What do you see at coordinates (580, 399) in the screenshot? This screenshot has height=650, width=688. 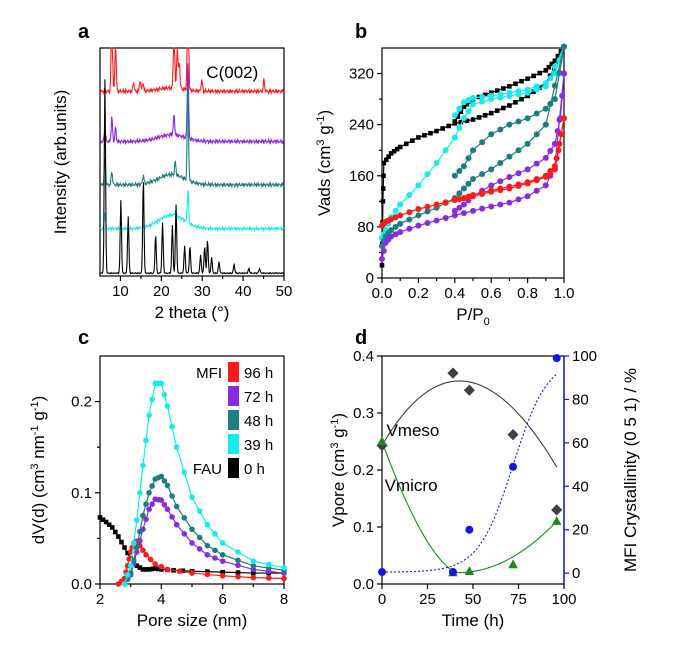 I see `panel-d-y2-tick-label: 80` at bounding box center [580, 399].